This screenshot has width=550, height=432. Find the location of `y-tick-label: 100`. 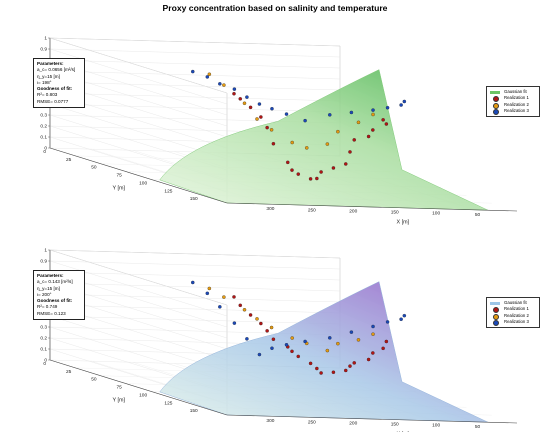

y-tick-label: 100 is located at coordinates (143, 395).